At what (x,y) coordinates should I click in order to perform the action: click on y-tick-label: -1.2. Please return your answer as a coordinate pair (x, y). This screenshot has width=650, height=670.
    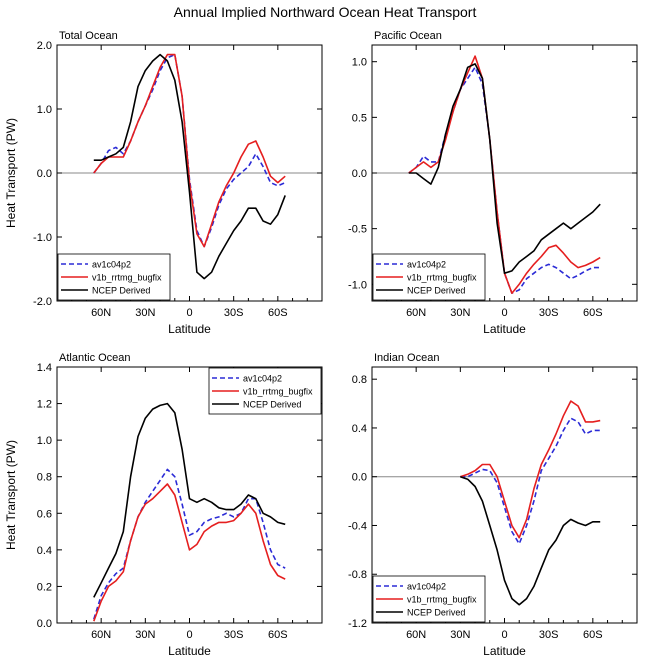
    Looking at the image, I should click on (357, 624).